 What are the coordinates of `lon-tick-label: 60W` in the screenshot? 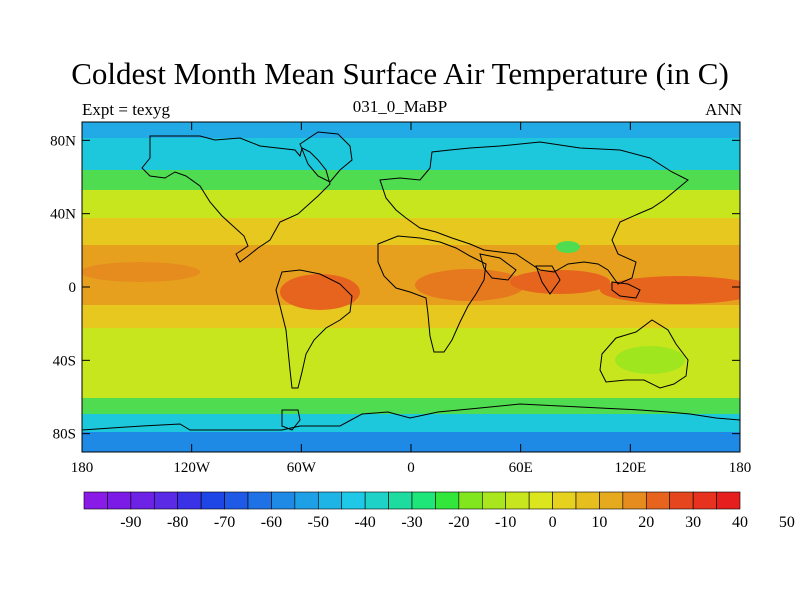 It's located at (302, 468).